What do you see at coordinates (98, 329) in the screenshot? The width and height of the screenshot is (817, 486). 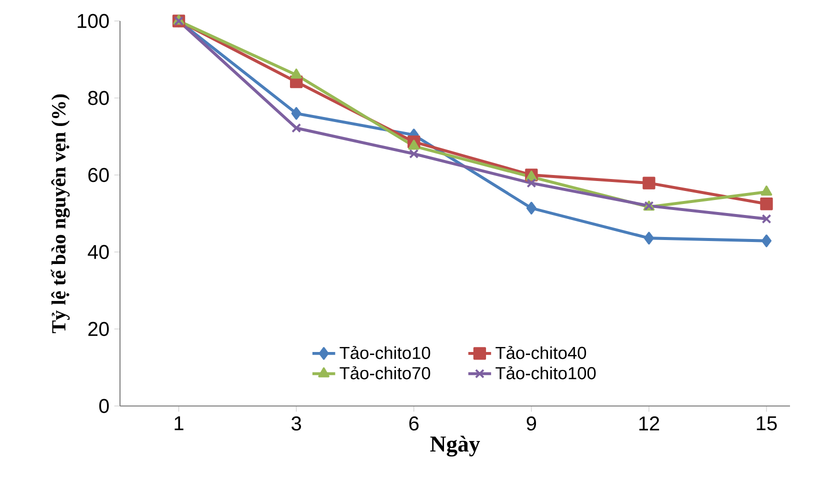 I see `y-tick-label: 20` at bounding box center [98, 329].